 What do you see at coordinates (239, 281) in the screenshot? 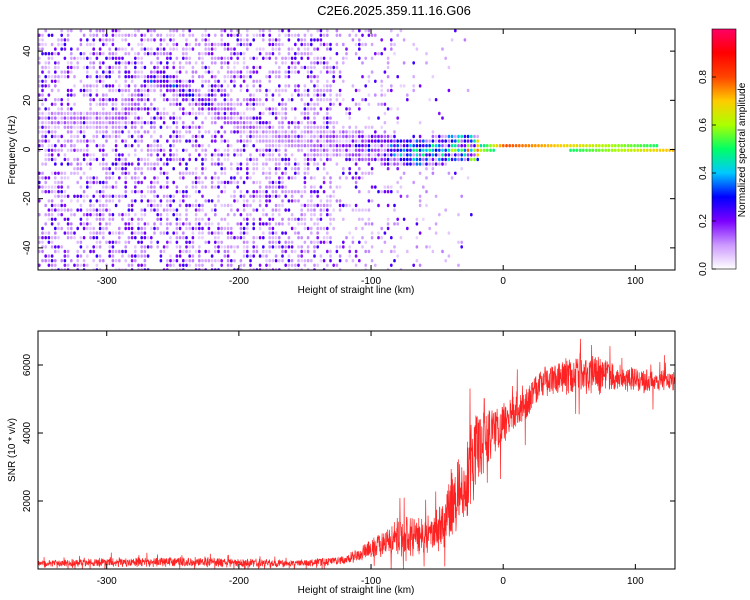
I see `x-tick-label: -200` at bounding box center [239, 281].